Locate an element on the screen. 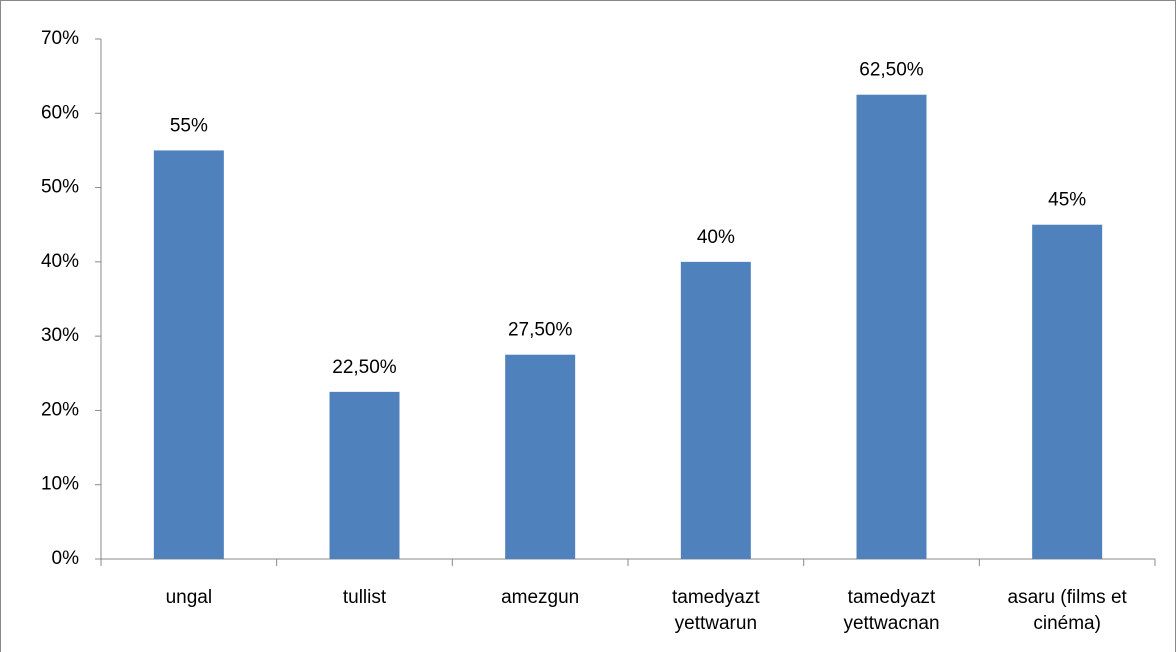 Image resolution: width=1176 pixels, height=652 pixels. data-label: 45% is located at coordinates (1067, 200).